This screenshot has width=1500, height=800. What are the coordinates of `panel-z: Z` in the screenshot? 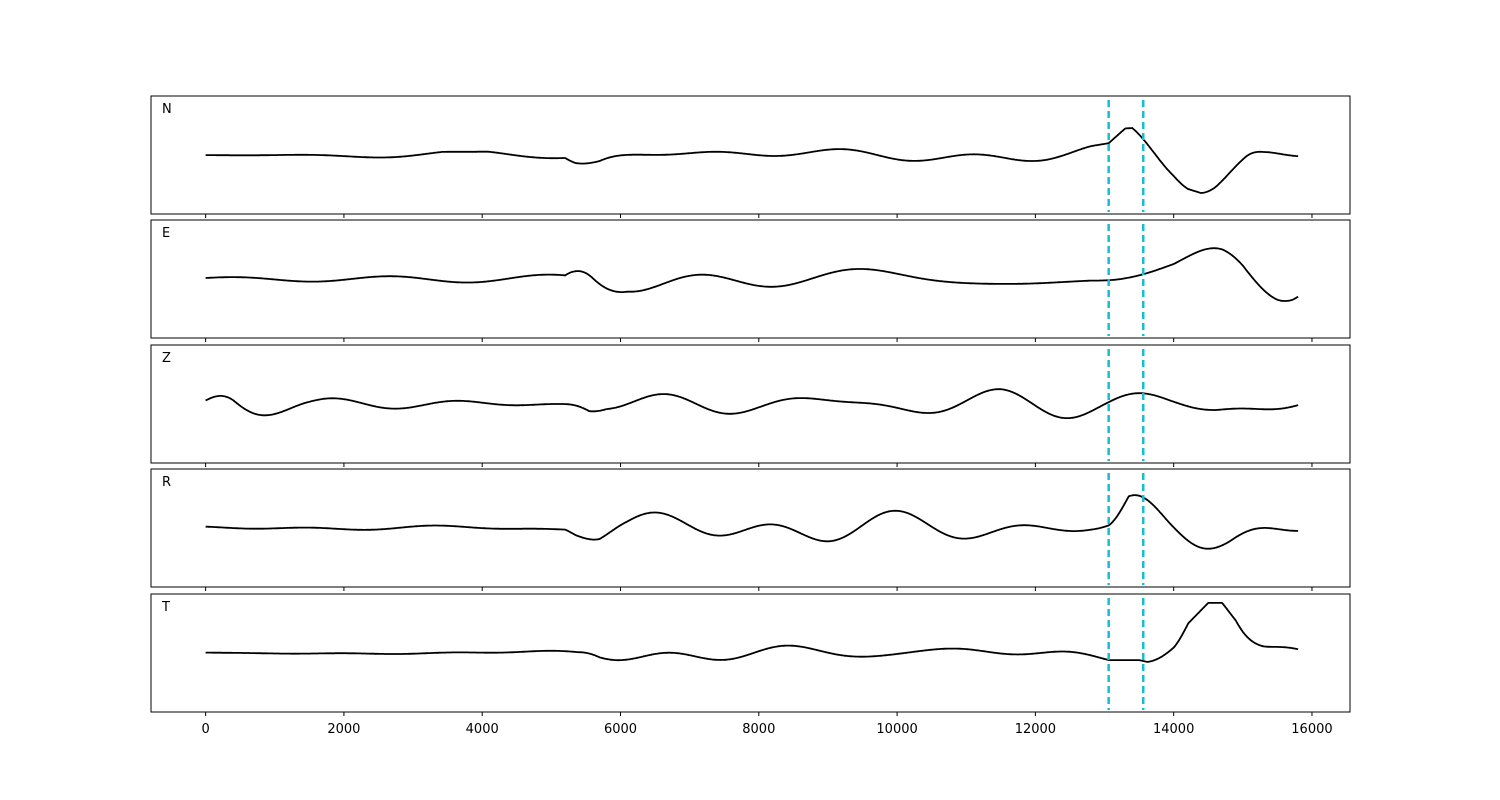 It's located at (750, 405).